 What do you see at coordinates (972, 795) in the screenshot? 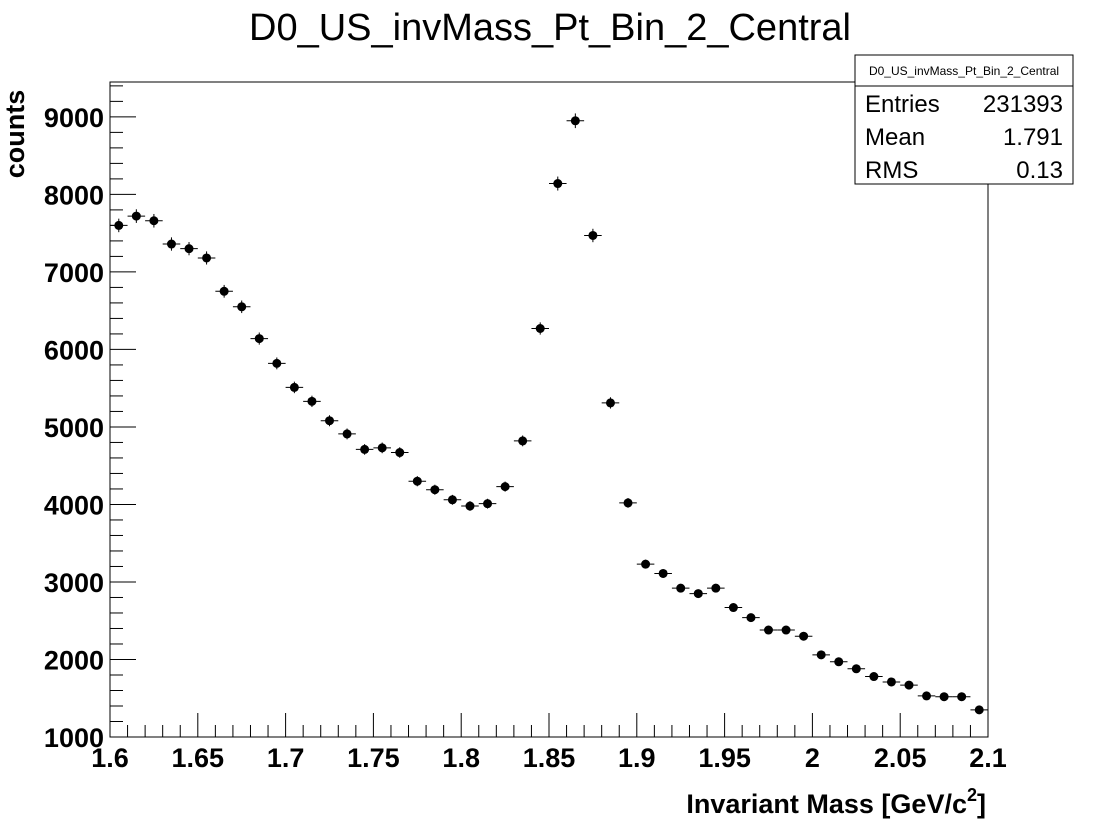
I see `x-axis-label-superscript: 2` at bounding box center [972, 795].